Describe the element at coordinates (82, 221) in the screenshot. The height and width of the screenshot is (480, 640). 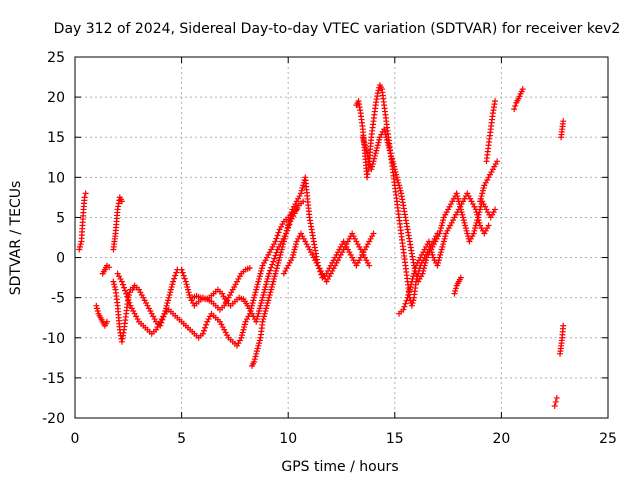
I see `series-s1` at that location.